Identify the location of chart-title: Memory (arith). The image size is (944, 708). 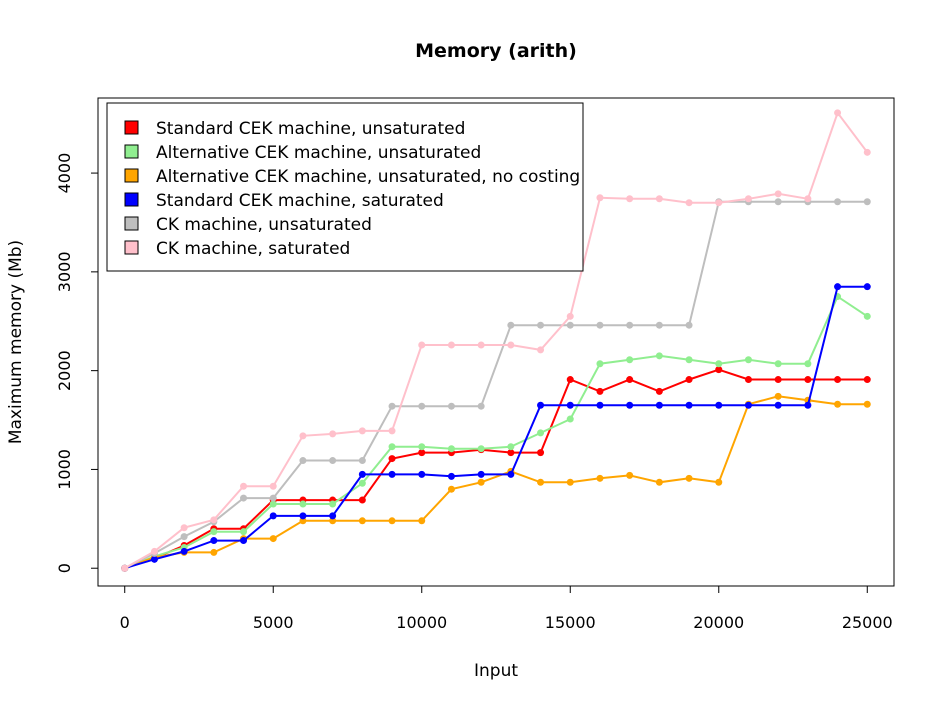
(496, 51).